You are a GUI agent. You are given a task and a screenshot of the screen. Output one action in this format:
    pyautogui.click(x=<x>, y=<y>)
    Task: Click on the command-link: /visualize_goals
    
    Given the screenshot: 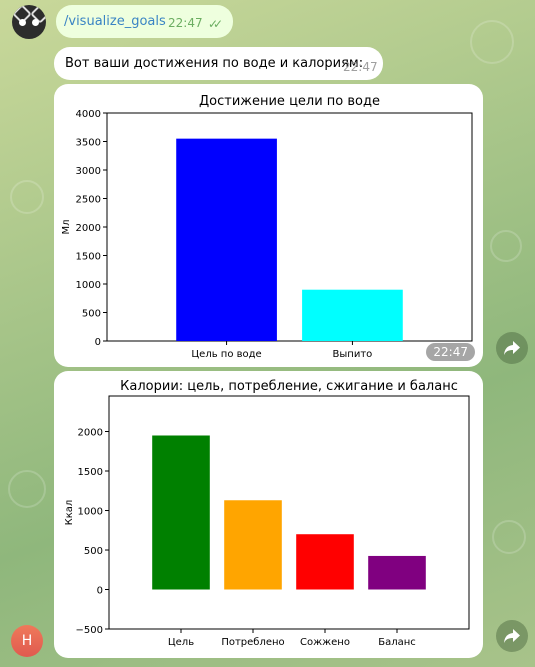 What is the action you would take?
    pyautogui.click(x=115, y=21)
    